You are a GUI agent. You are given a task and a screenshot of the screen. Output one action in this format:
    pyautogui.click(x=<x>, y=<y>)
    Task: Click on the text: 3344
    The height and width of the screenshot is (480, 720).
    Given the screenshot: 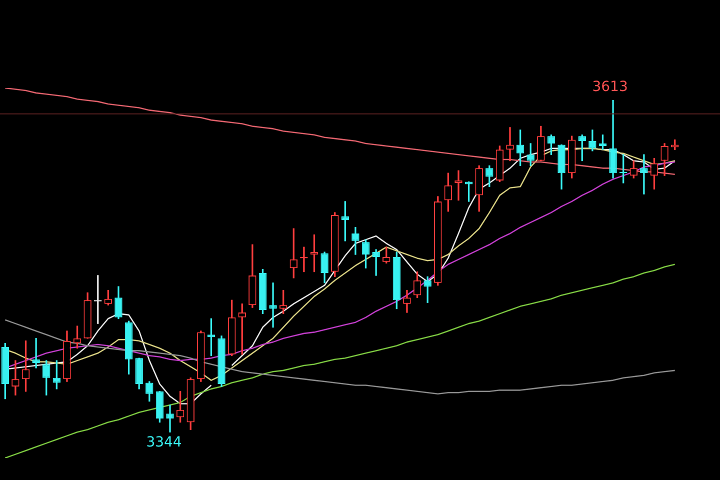 What is the action you would take?
    pyautogui.click(x=164, y=442)
    